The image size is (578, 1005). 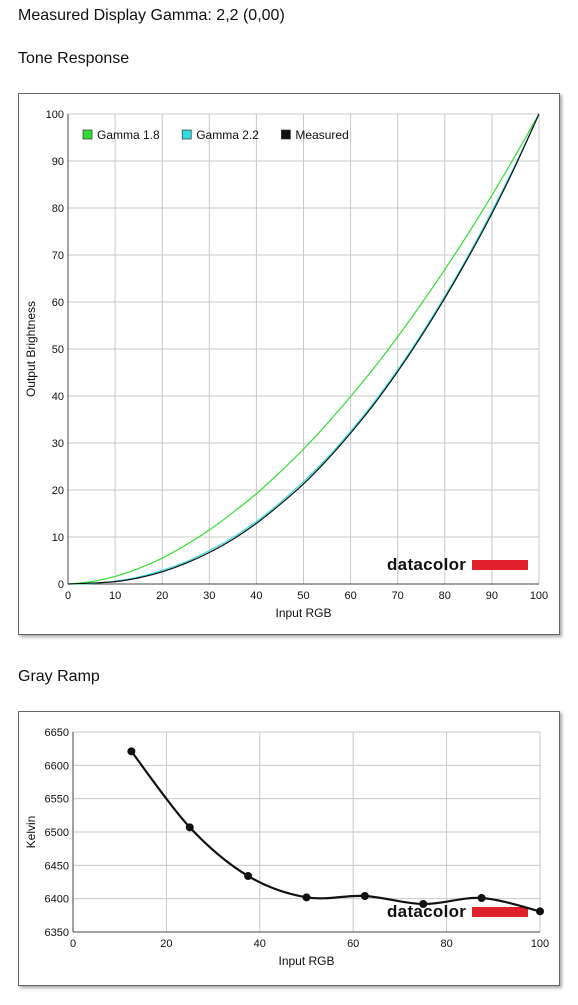 I want to click on series-line-kelvin, so click(x=335, y=831).